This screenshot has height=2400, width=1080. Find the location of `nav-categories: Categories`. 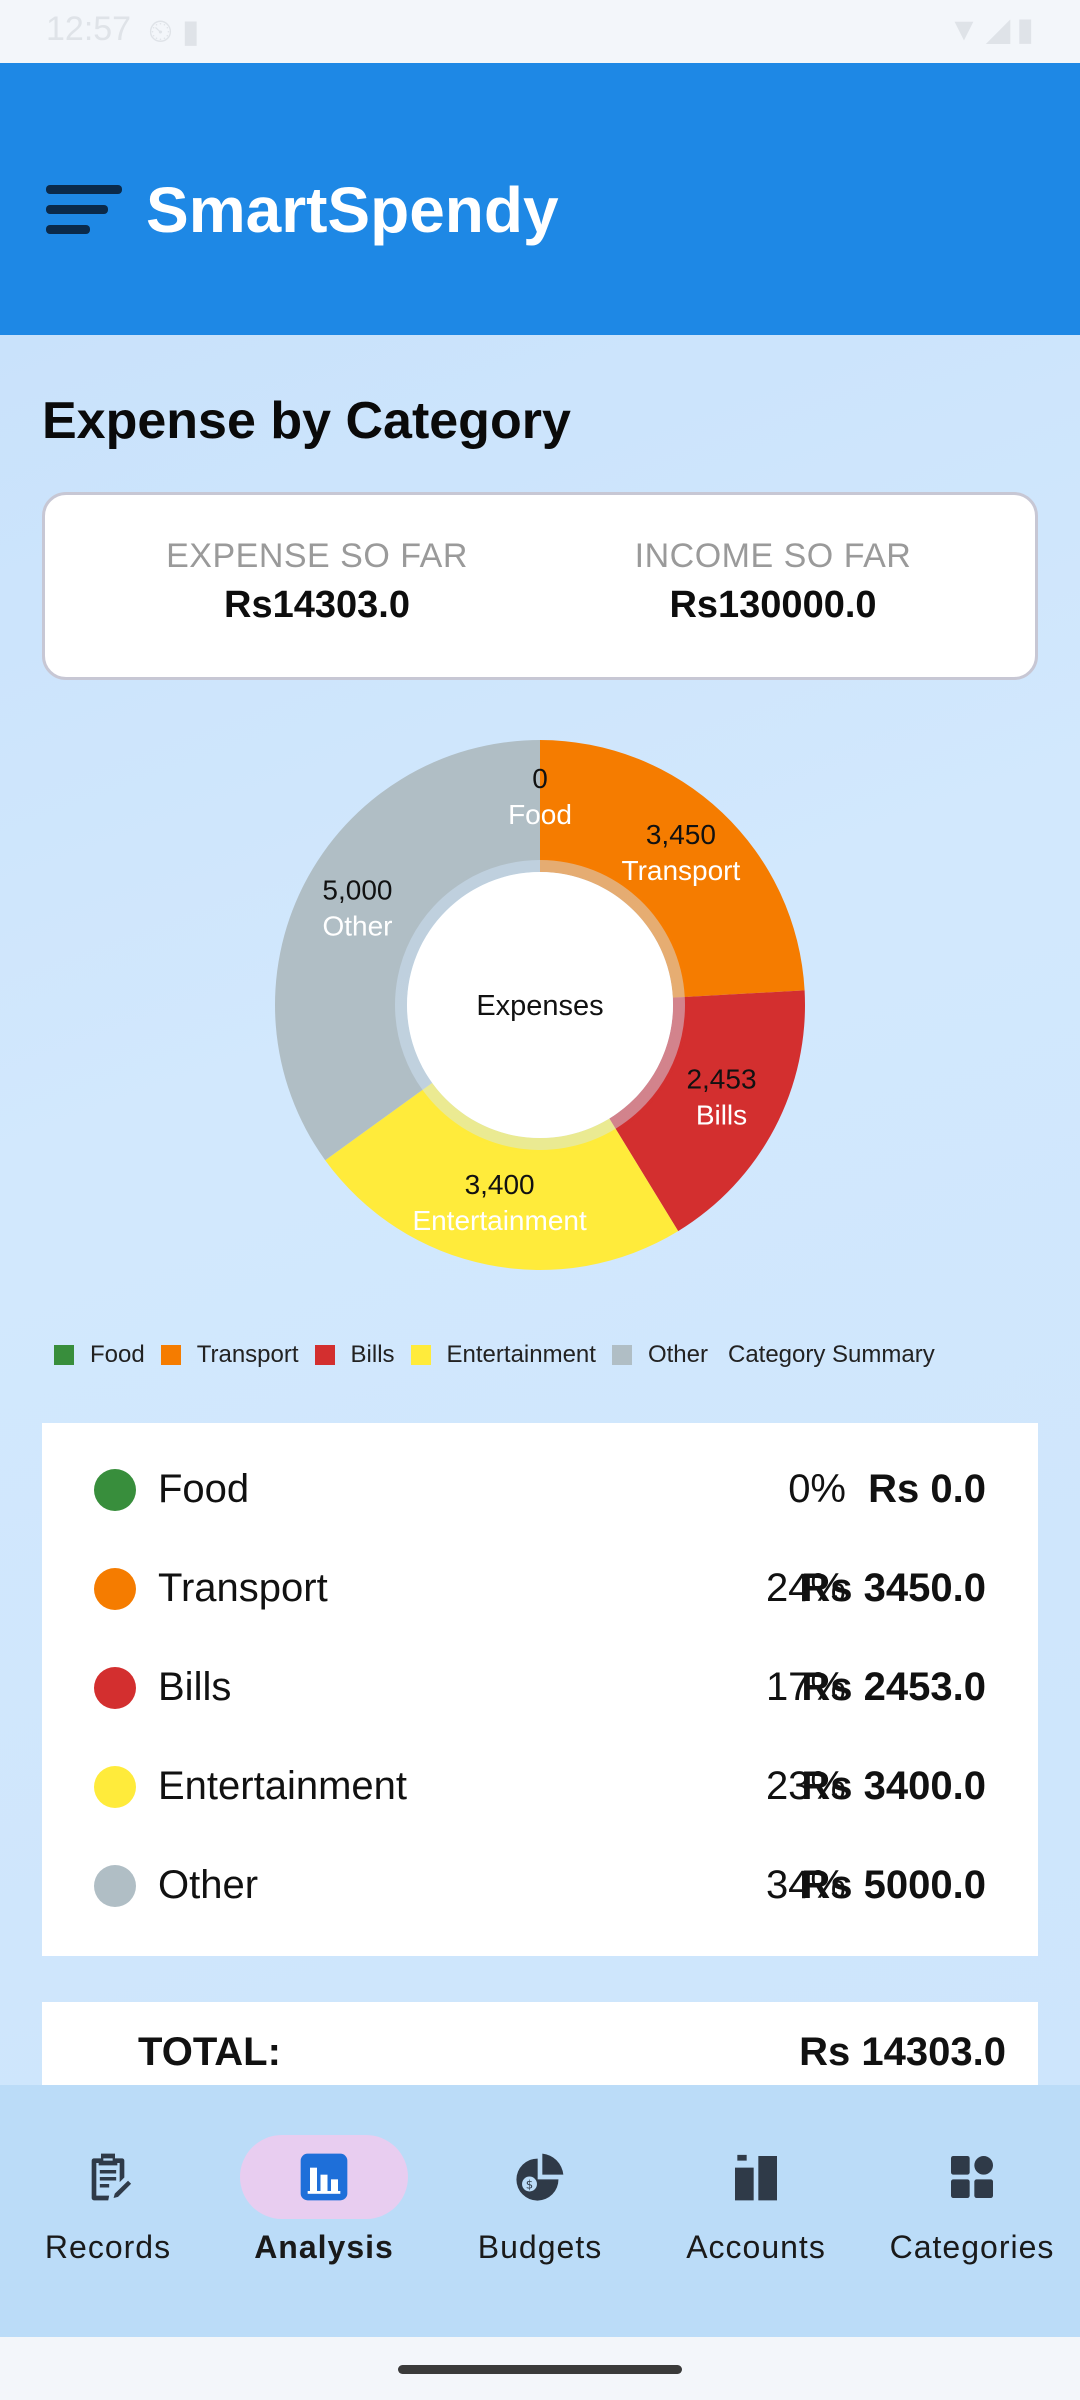

nav-categories: Categories is located at coordinates (972, 2200).